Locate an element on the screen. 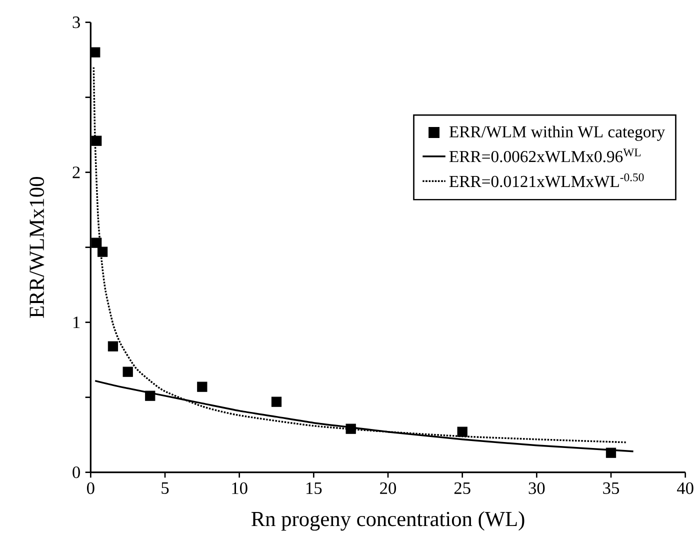 This screenshot has width=699, height=547. x-tick-label: 0 is located at coordinates (90, 488).